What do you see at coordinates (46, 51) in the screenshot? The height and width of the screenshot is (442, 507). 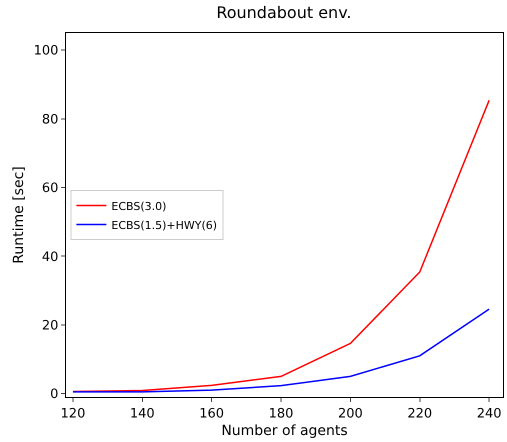 I see `y-tick-label: 100` at bounding box center [46, 51].